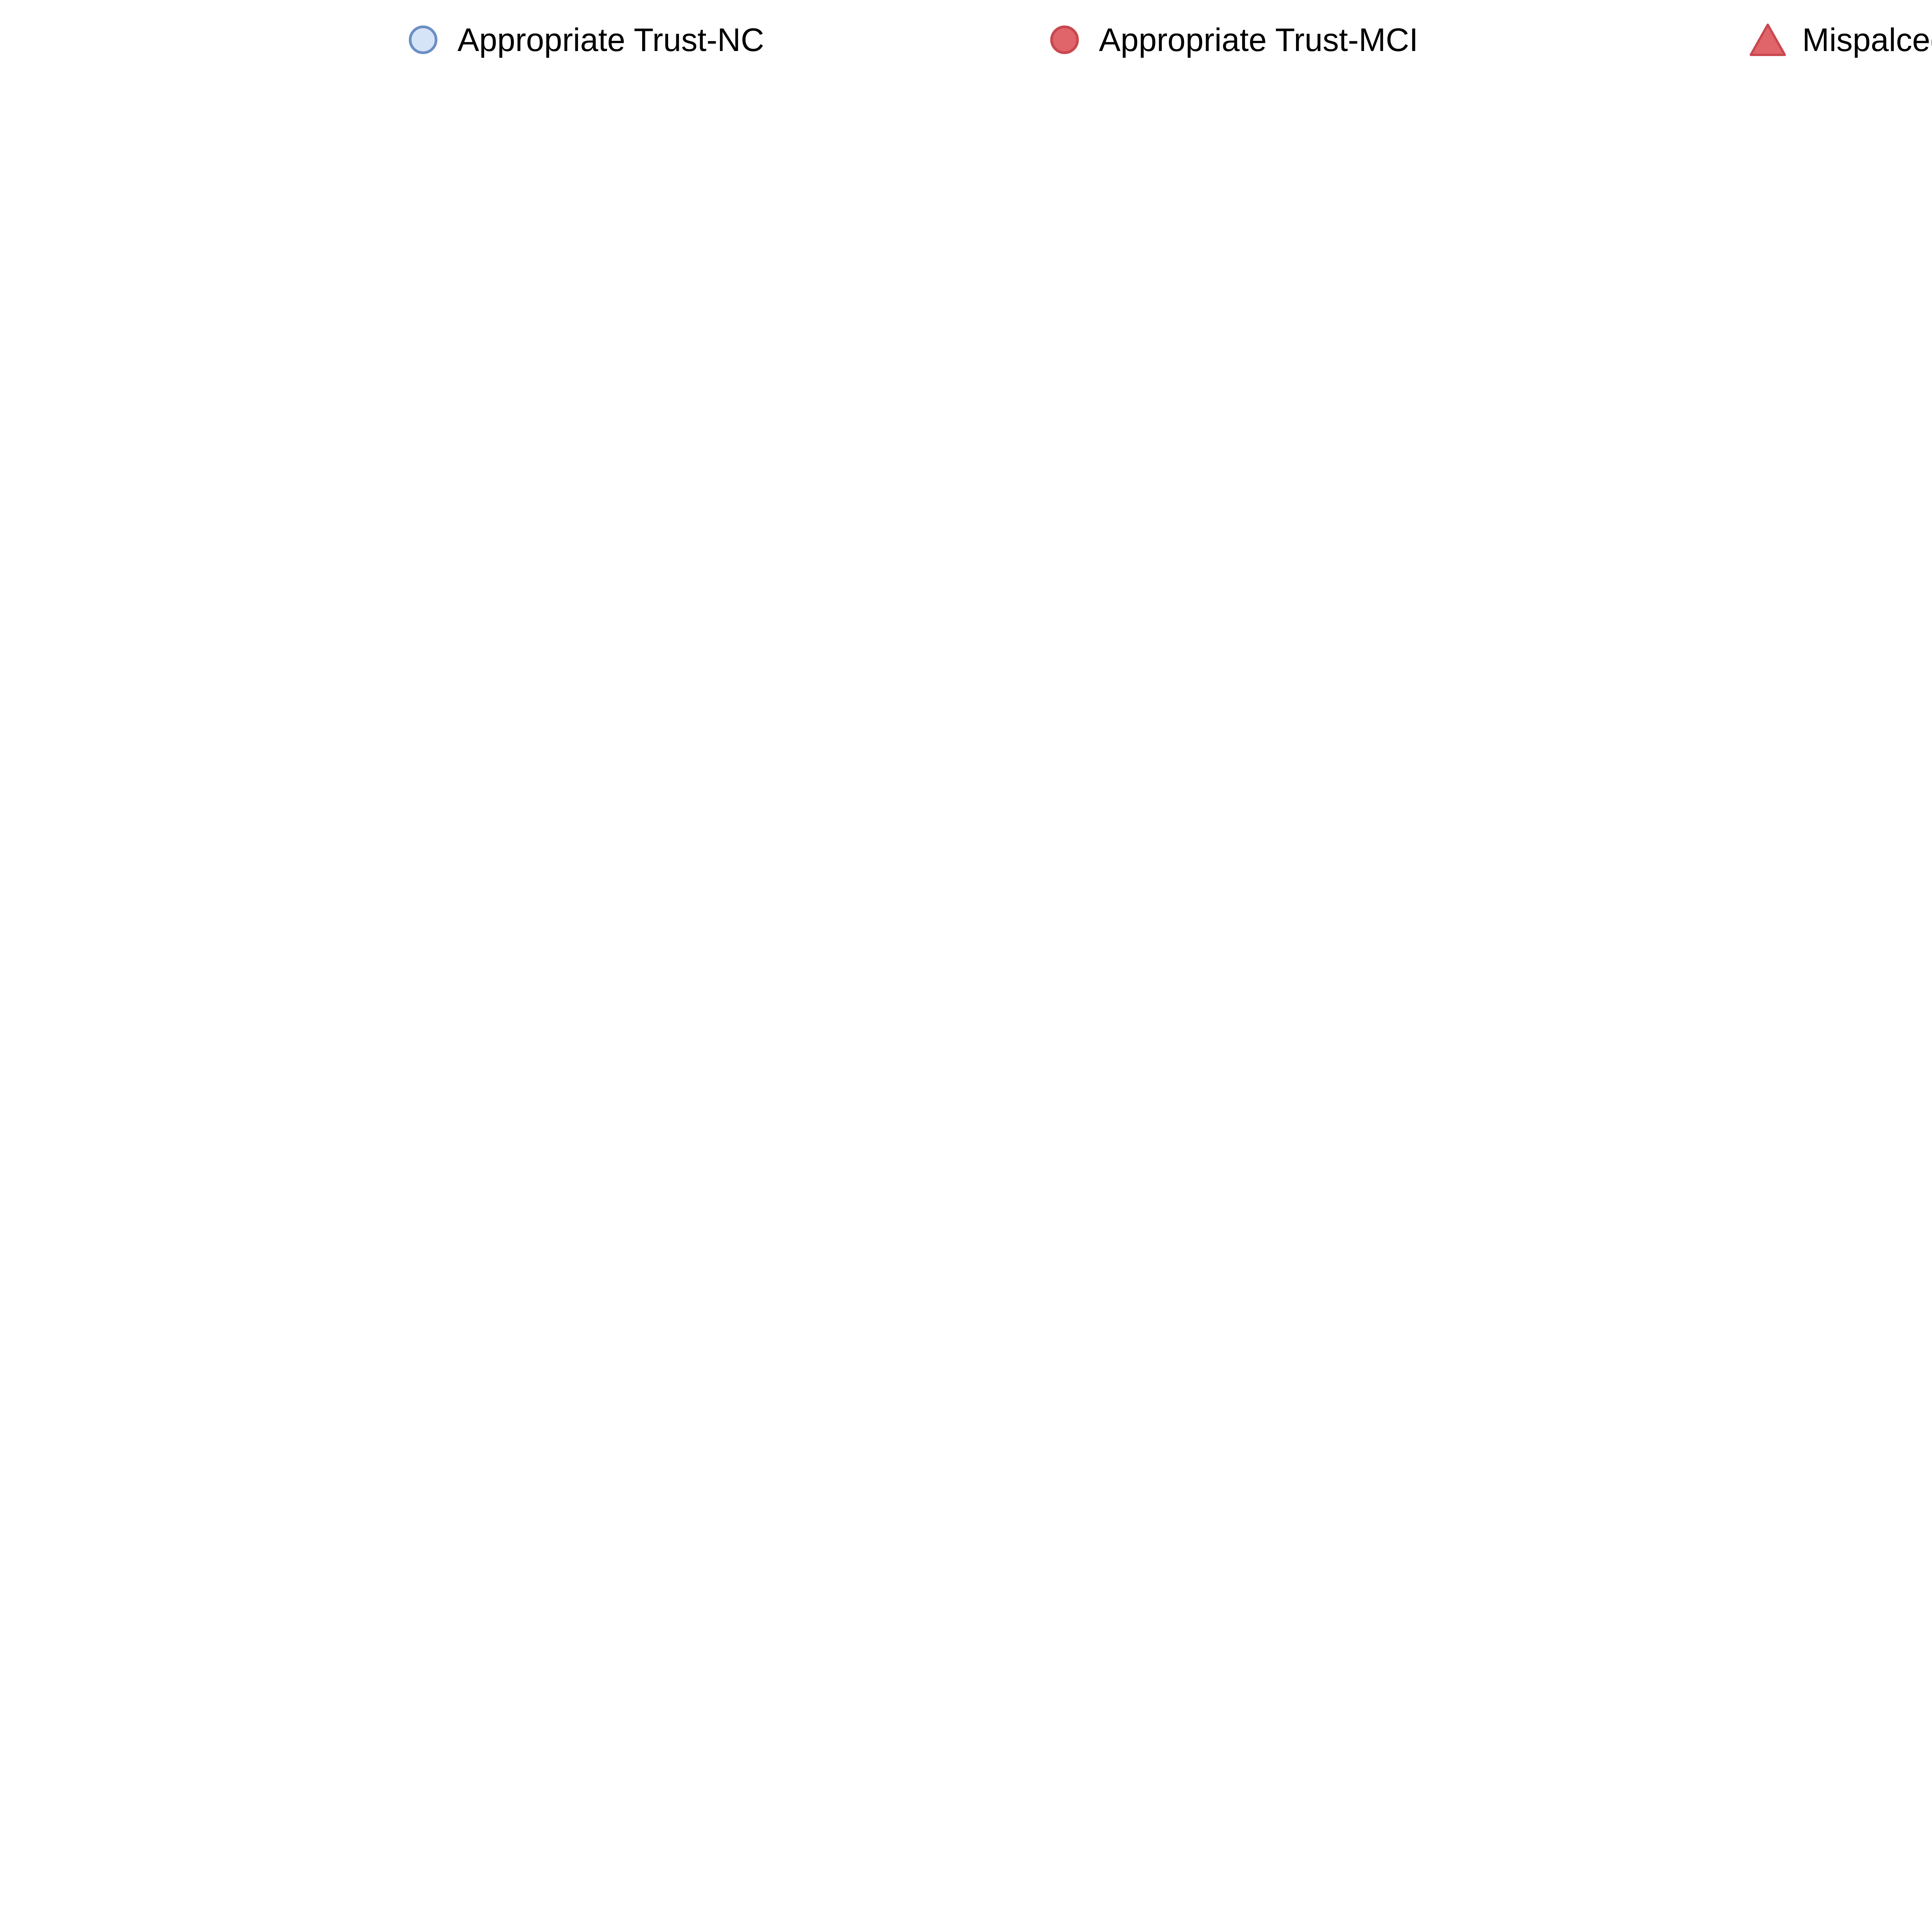 The width and height of the screenshot is (1932, 1932). I want to click on circle-outline-icon, so click(423, 39).